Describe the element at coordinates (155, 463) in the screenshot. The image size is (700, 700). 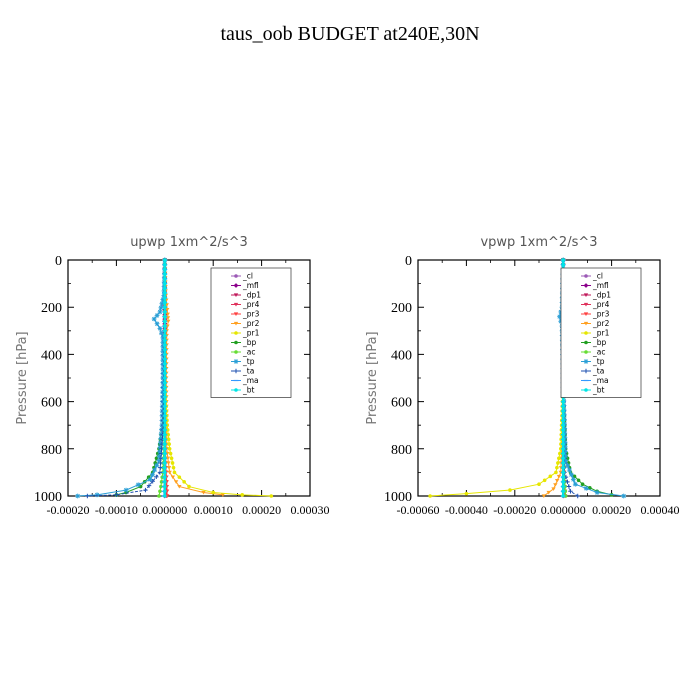
I see `data-point_bp` at that location.